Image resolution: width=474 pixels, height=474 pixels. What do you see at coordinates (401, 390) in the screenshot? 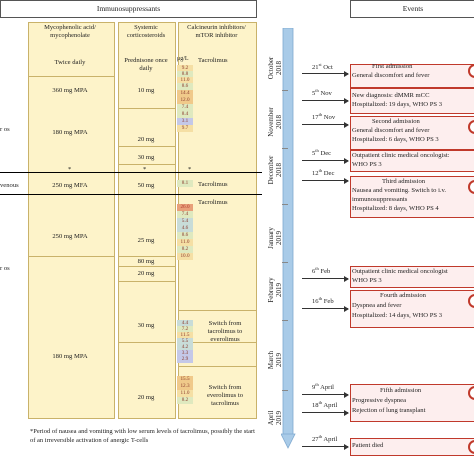
I see `event-8-title: Fifth admission` at bounding box center [401, 390].